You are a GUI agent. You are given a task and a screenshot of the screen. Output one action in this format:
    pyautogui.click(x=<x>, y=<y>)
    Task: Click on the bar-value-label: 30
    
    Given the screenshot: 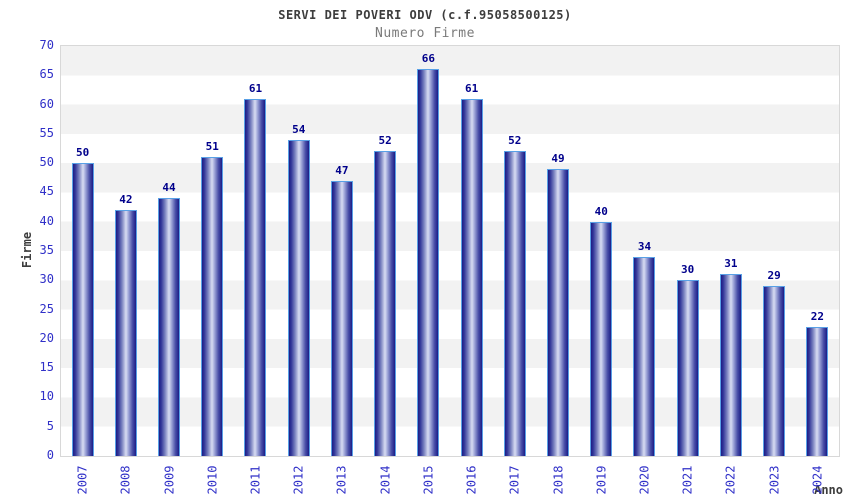 What is the action you would take?
    pyautogui.click(x=688, y=270)
    